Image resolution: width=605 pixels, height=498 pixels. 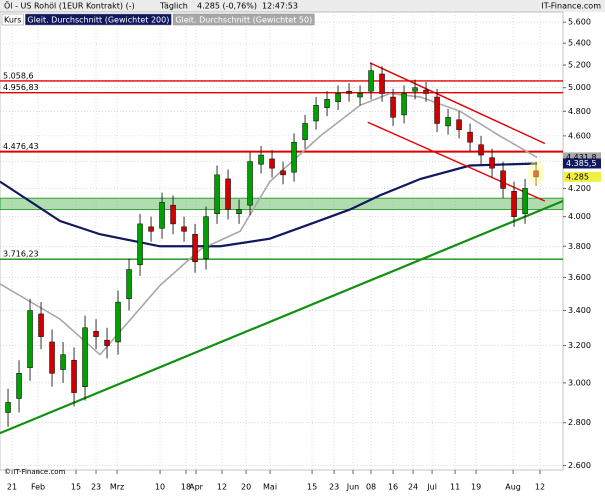 I want to click on last-value-label: 4.385,5, so click(x=581, y=163).